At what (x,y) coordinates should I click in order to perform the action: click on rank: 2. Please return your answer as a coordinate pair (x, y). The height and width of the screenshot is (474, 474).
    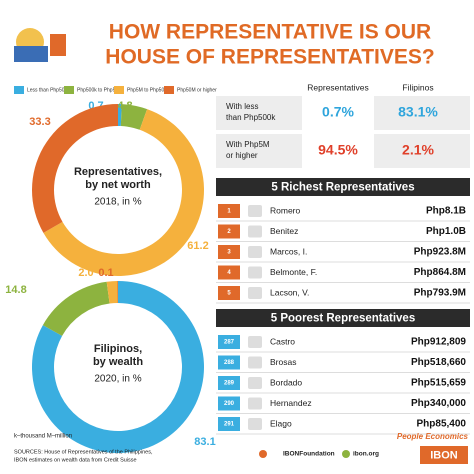
    Looking at the image, I should click on (229, 232).